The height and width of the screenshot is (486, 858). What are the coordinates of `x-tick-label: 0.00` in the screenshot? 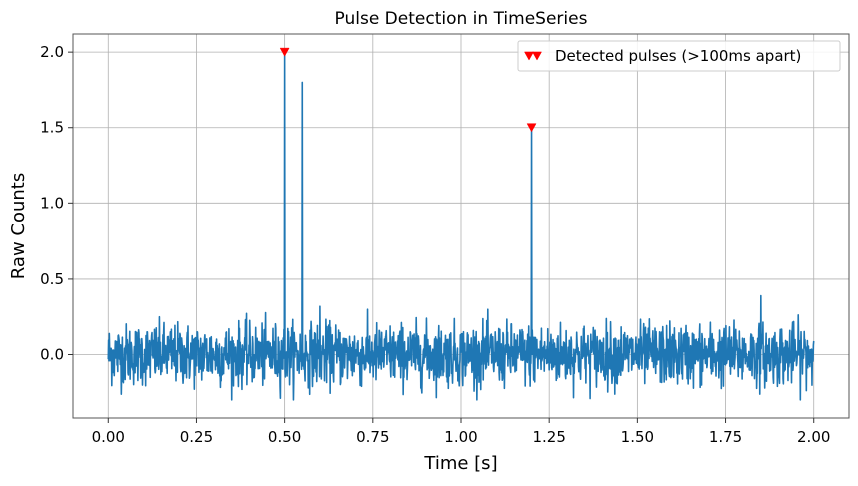 It's located at (108, 437).